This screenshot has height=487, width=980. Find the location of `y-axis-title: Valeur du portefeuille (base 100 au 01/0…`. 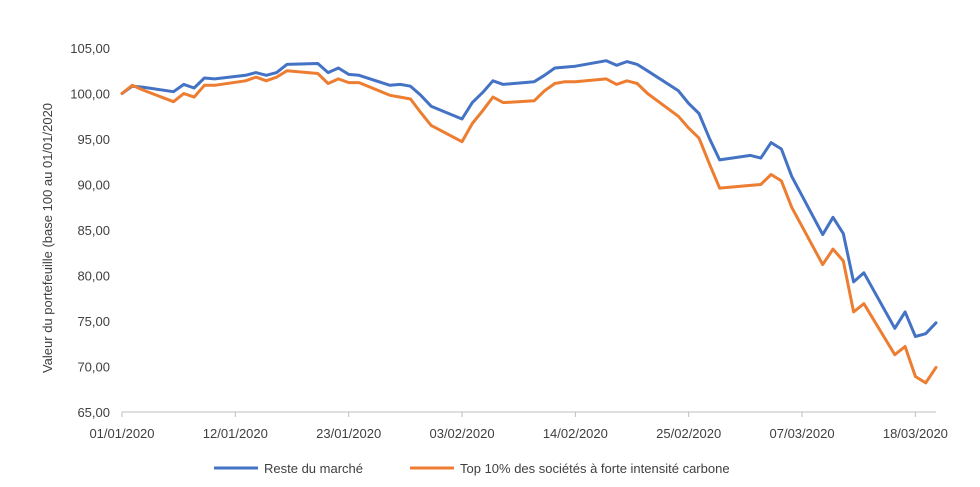

y-axis-title: Valeur du portefeuille (base 100 au 01/0… is located at coordinates (47, 238).